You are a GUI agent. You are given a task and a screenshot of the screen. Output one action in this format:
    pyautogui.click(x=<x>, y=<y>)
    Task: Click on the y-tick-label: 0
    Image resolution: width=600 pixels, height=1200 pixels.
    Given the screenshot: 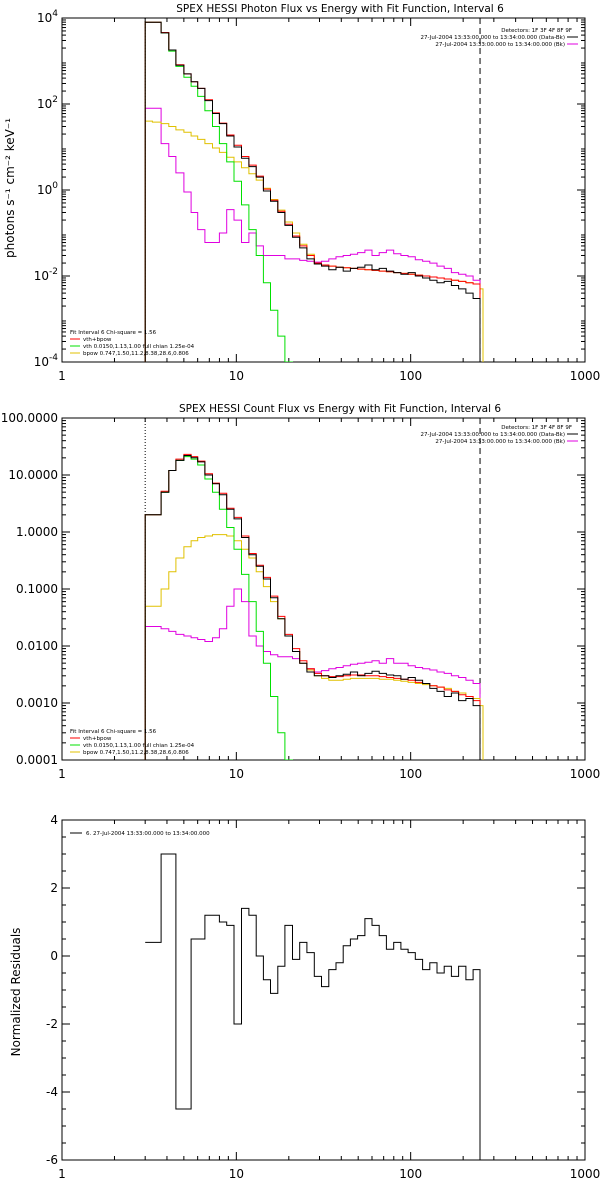 What is the action you would take?
    pyautogui.click(x=54, y=956)
    